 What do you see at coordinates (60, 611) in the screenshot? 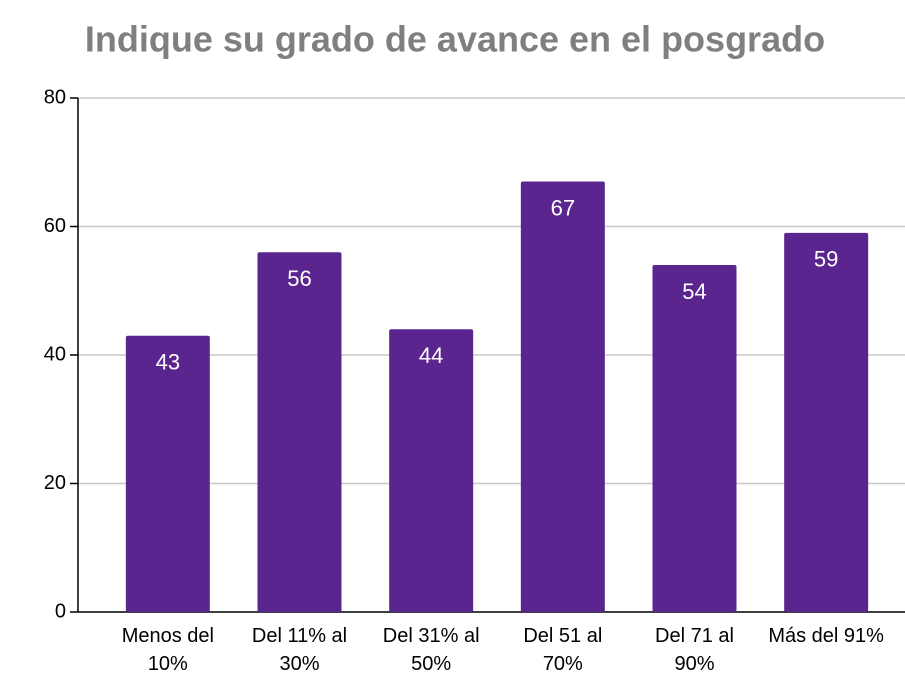
I see `y-tick-label: 0` at bounding box center [60, 611].